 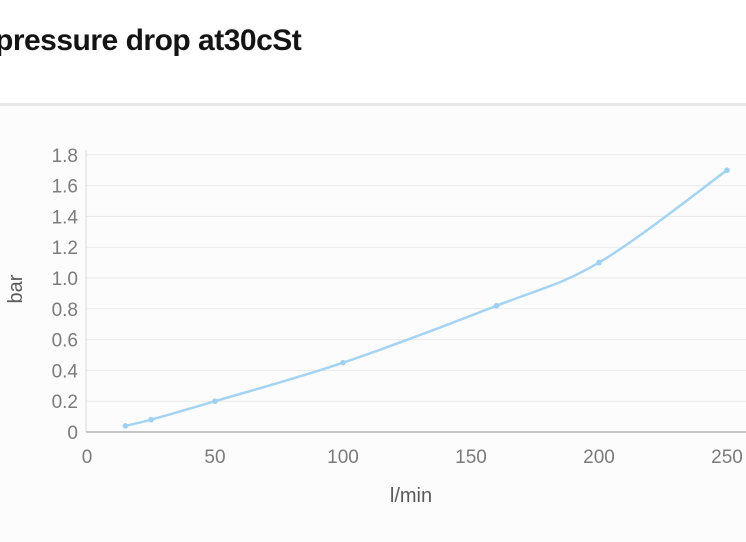 What do you see at coordinates (214, 457) in the screenshot?
I see `x-tick-label: 50` at bounding box center [214, 457].